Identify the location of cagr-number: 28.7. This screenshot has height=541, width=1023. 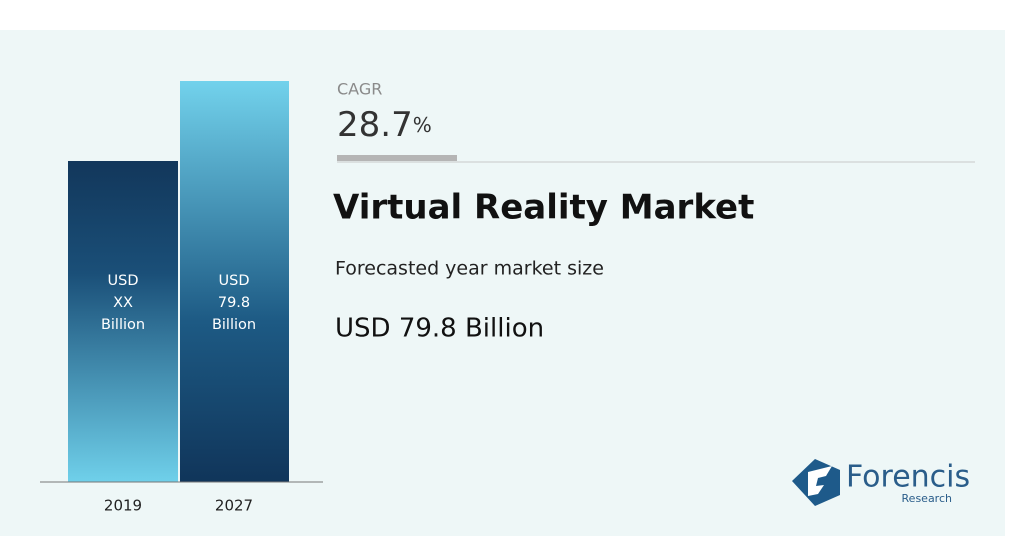
(375, 125).